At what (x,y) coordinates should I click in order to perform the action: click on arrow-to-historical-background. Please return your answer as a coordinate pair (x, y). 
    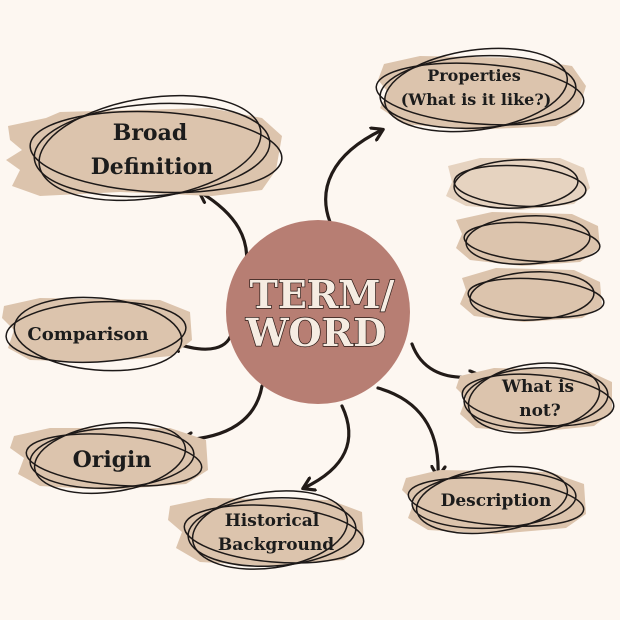
    Looking at the image, I should click on (327, 446).